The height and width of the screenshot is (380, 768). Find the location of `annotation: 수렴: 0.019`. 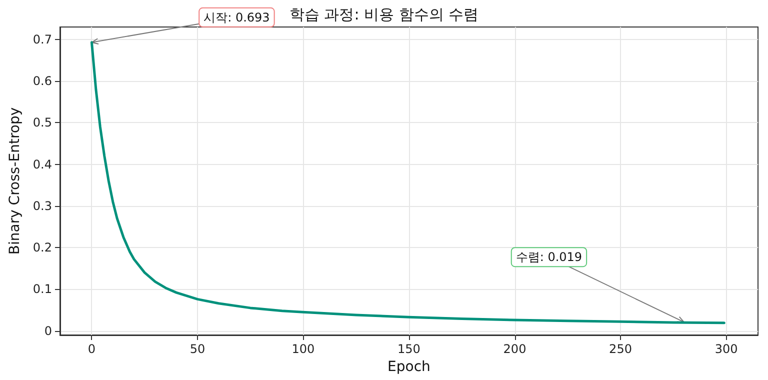

annotation: 수렴: 0.019 is located at coordinates (549, 257).